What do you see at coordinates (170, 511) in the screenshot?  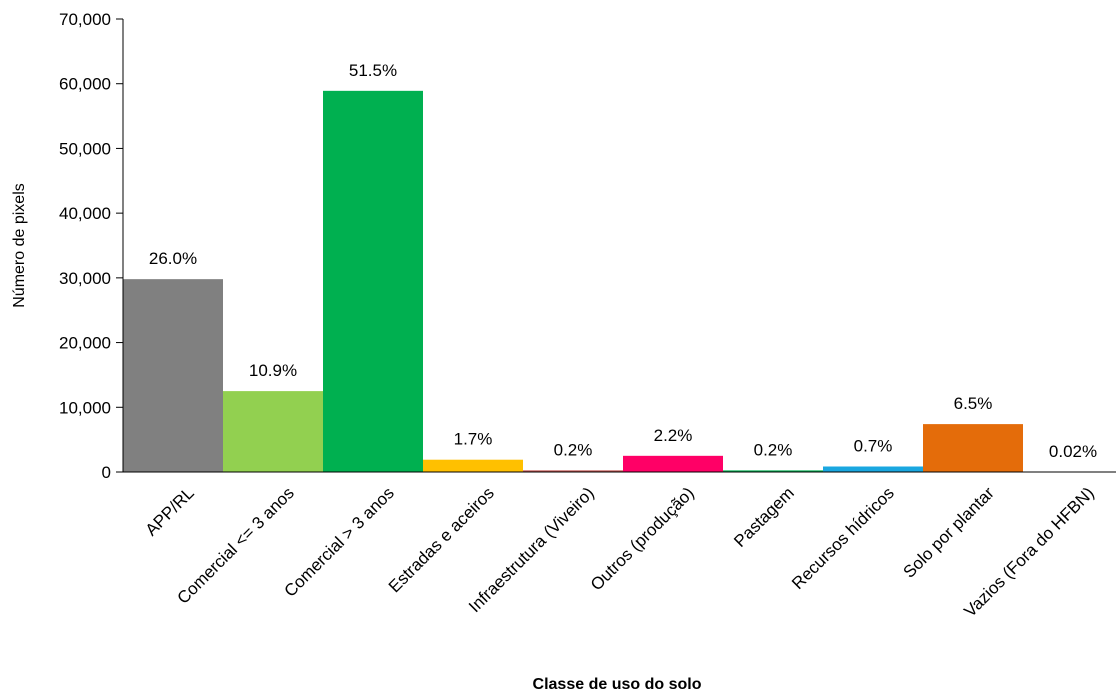 I see `x-category-label: APP/RL` at bounding box center [170, 511].